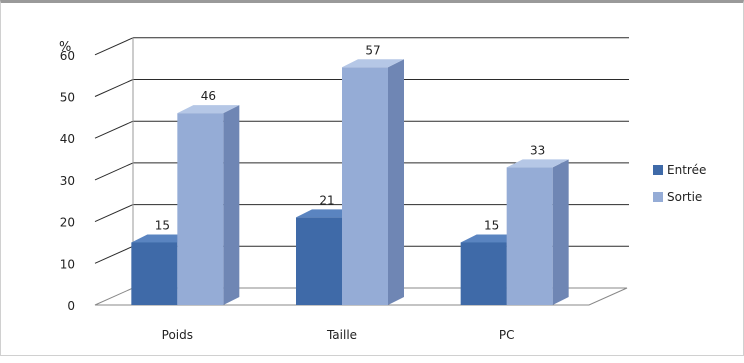  What do you see at coordinates (684, 197) in the screenshot?
I see `legend-label: Sortie` at bounding box center [684, 197].